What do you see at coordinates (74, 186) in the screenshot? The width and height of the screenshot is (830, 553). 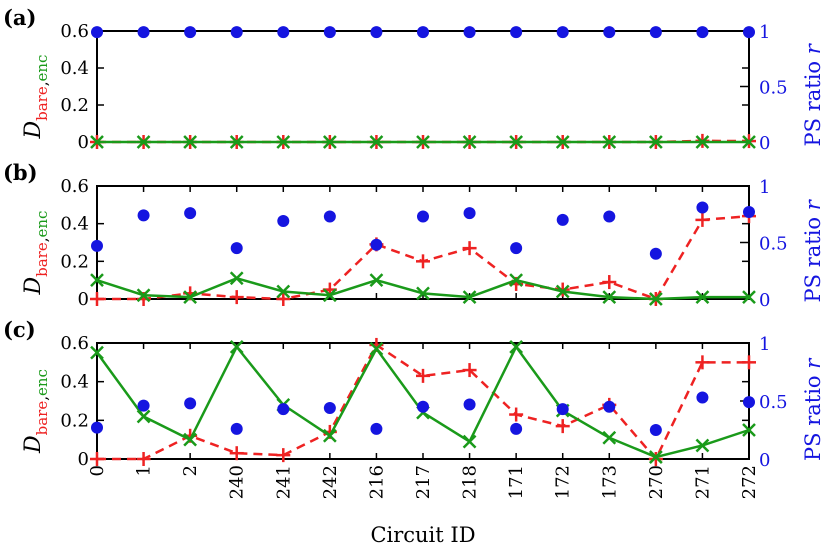 I see `left-tick-label: 0.6` at bounding box center [74, 186].